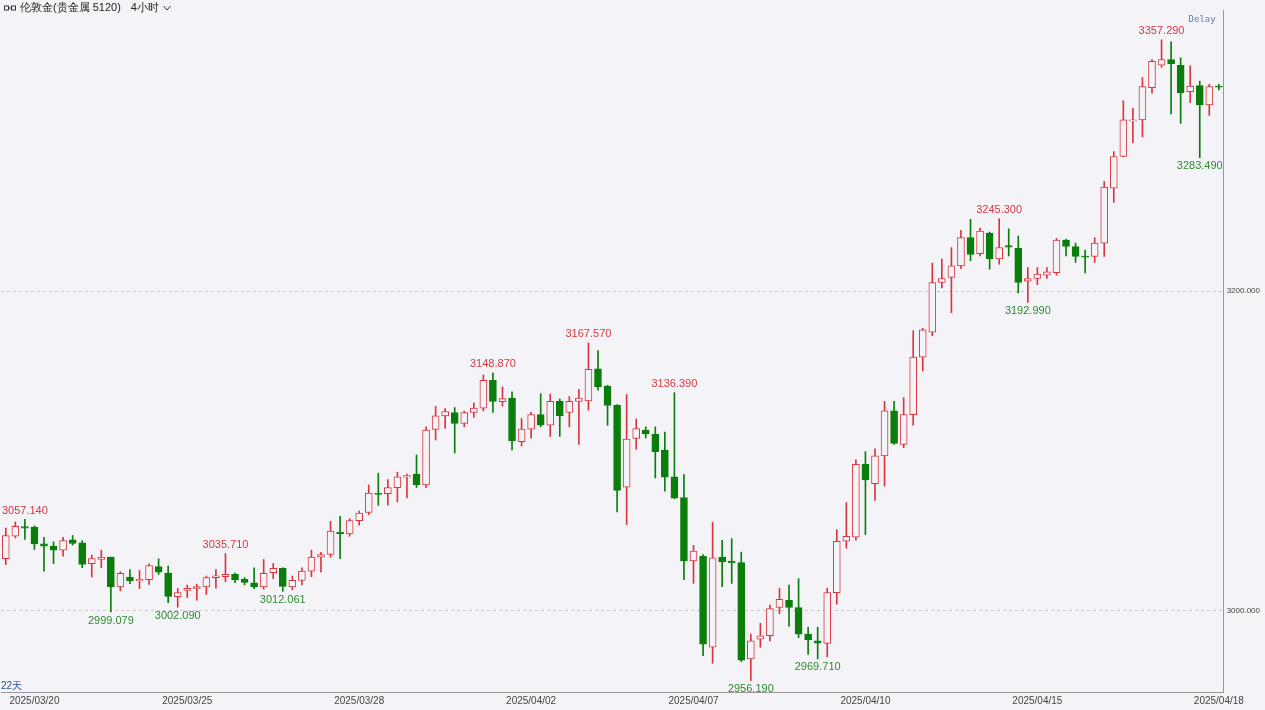  What do you see at coordinates (588, 333) in the screenshot?
I see `annotation: 3167.570` at bounding box center [588, 333].